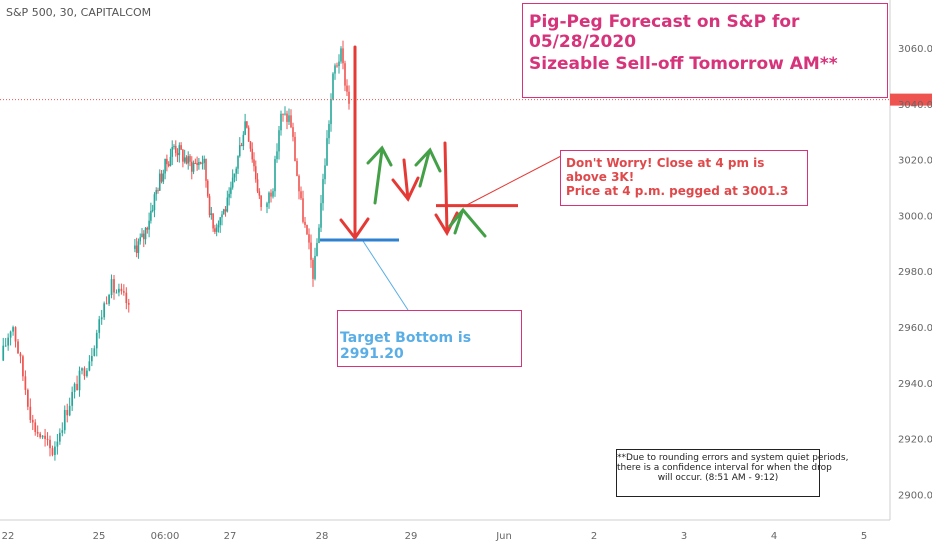  I want to click on y-tick-label: 2900.0, so click(915, 495).